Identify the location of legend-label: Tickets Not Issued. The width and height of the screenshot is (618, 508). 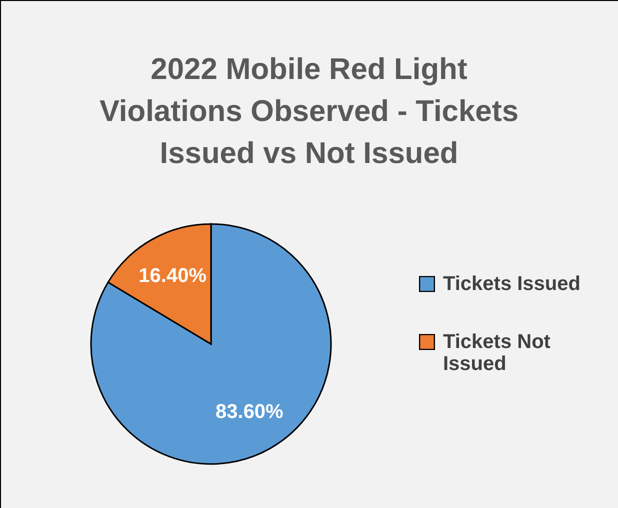
(497, 353).